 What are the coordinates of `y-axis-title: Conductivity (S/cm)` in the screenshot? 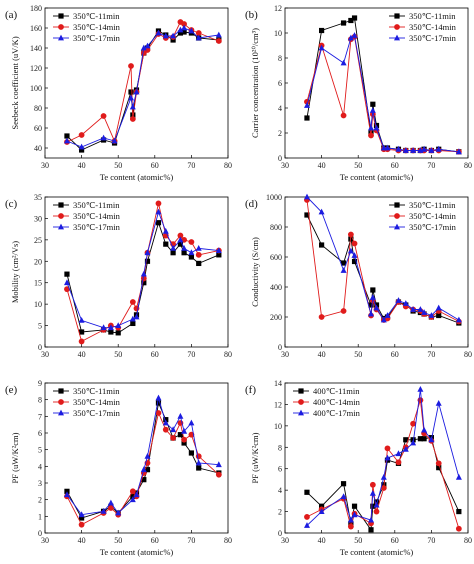 It's located at (255, 272).